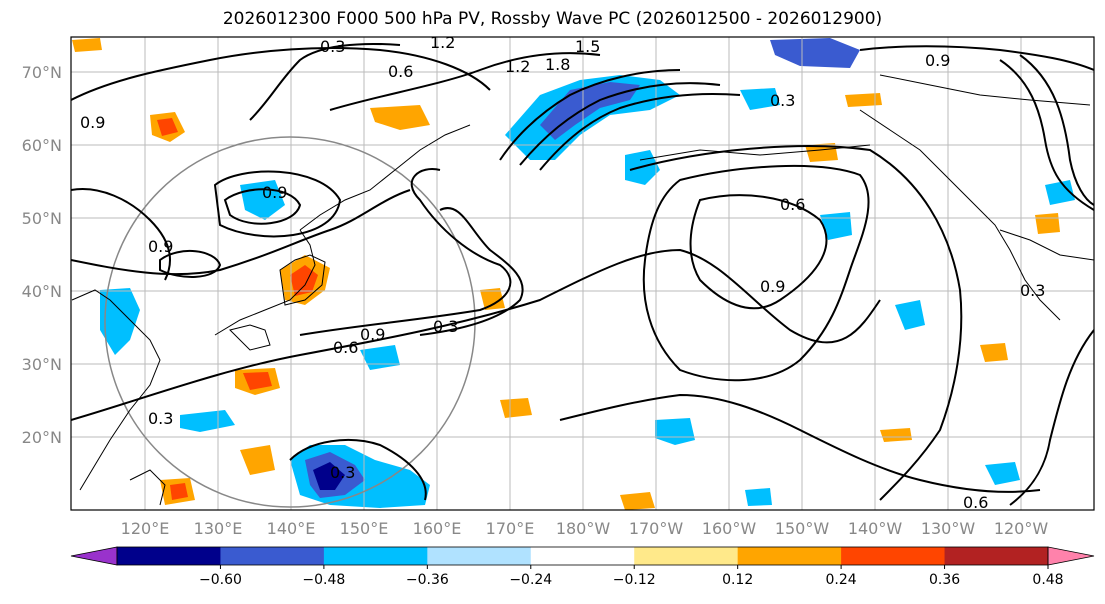  I want to click on colorbar-tick-label: 0.48, so click(1047, 580).